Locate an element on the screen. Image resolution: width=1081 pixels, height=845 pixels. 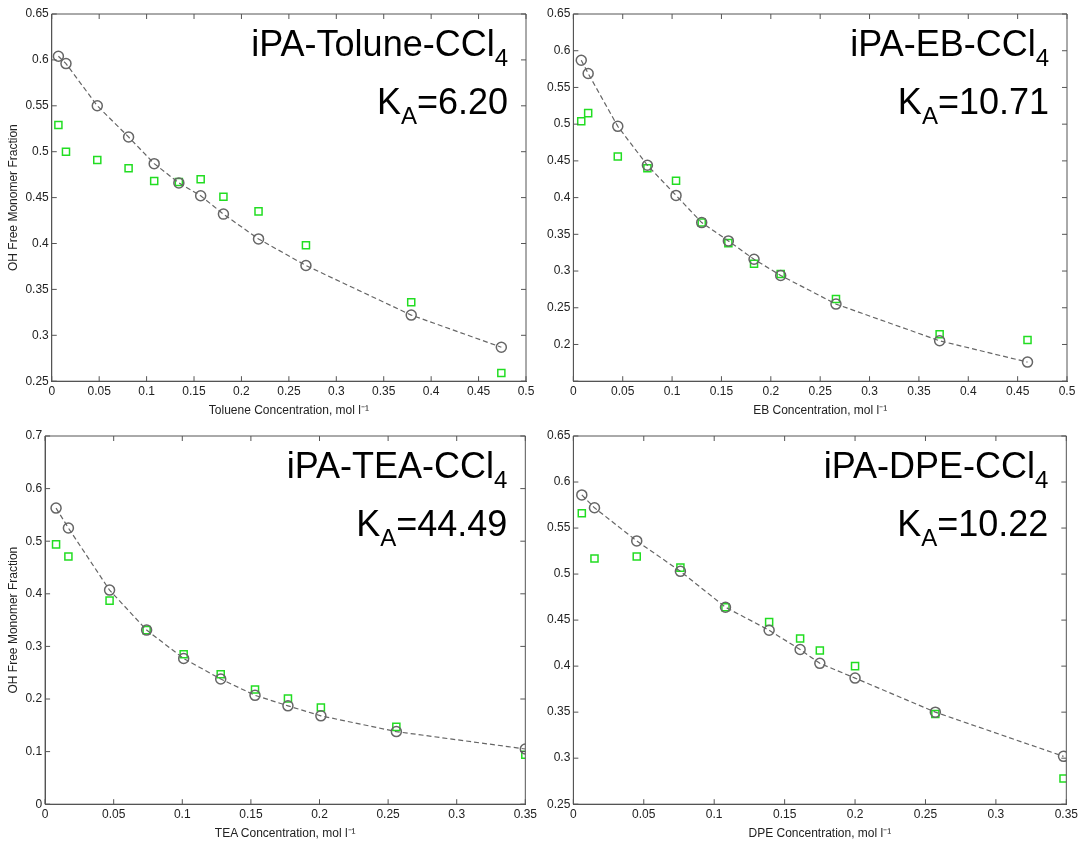
y-tick-label: 0.7 is located at coordinates (34, 435).